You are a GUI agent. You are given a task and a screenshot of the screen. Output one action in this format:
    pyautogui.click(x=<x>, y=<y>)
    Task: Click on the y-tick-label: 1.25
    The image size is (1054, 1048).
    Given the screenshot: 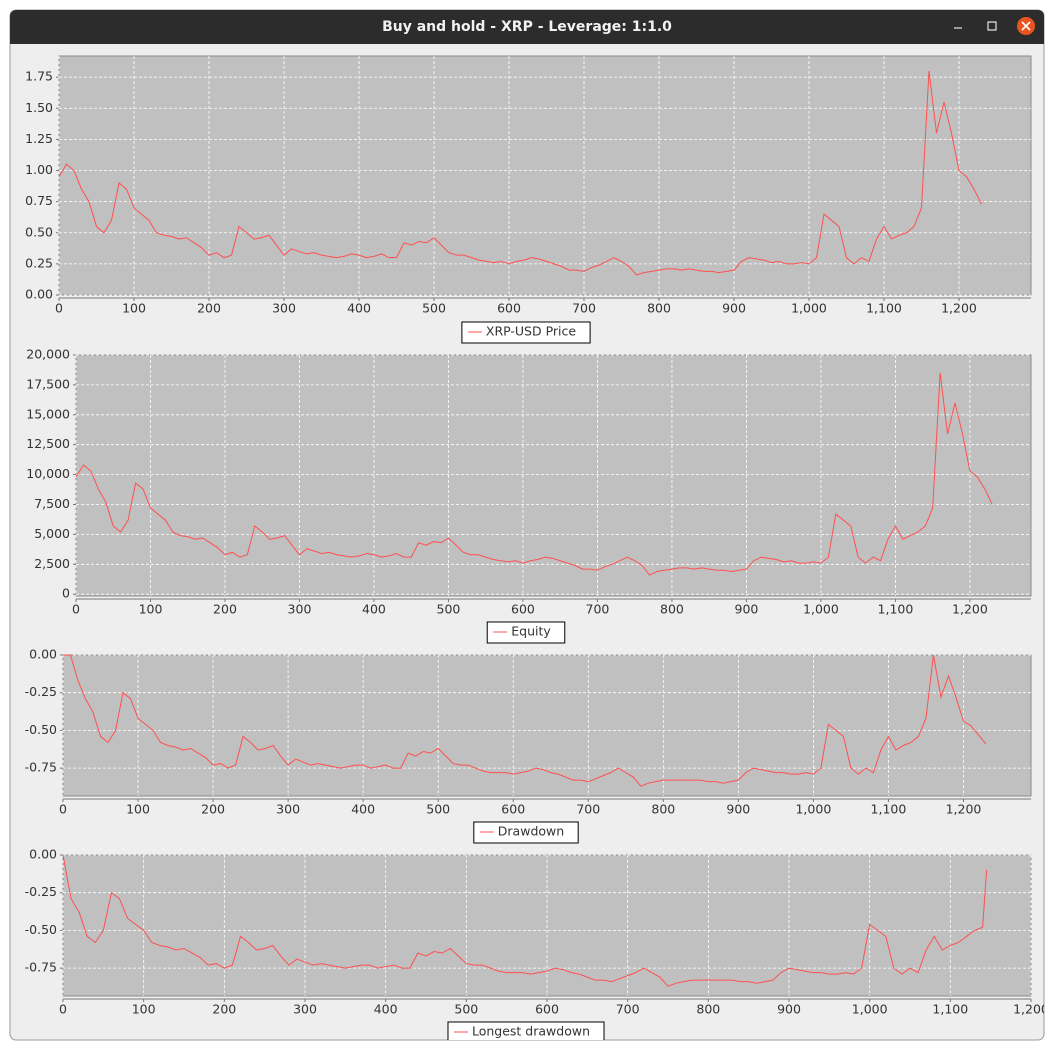 What is the action you would take?
    pyautogui.click(x=39, y=138)
    